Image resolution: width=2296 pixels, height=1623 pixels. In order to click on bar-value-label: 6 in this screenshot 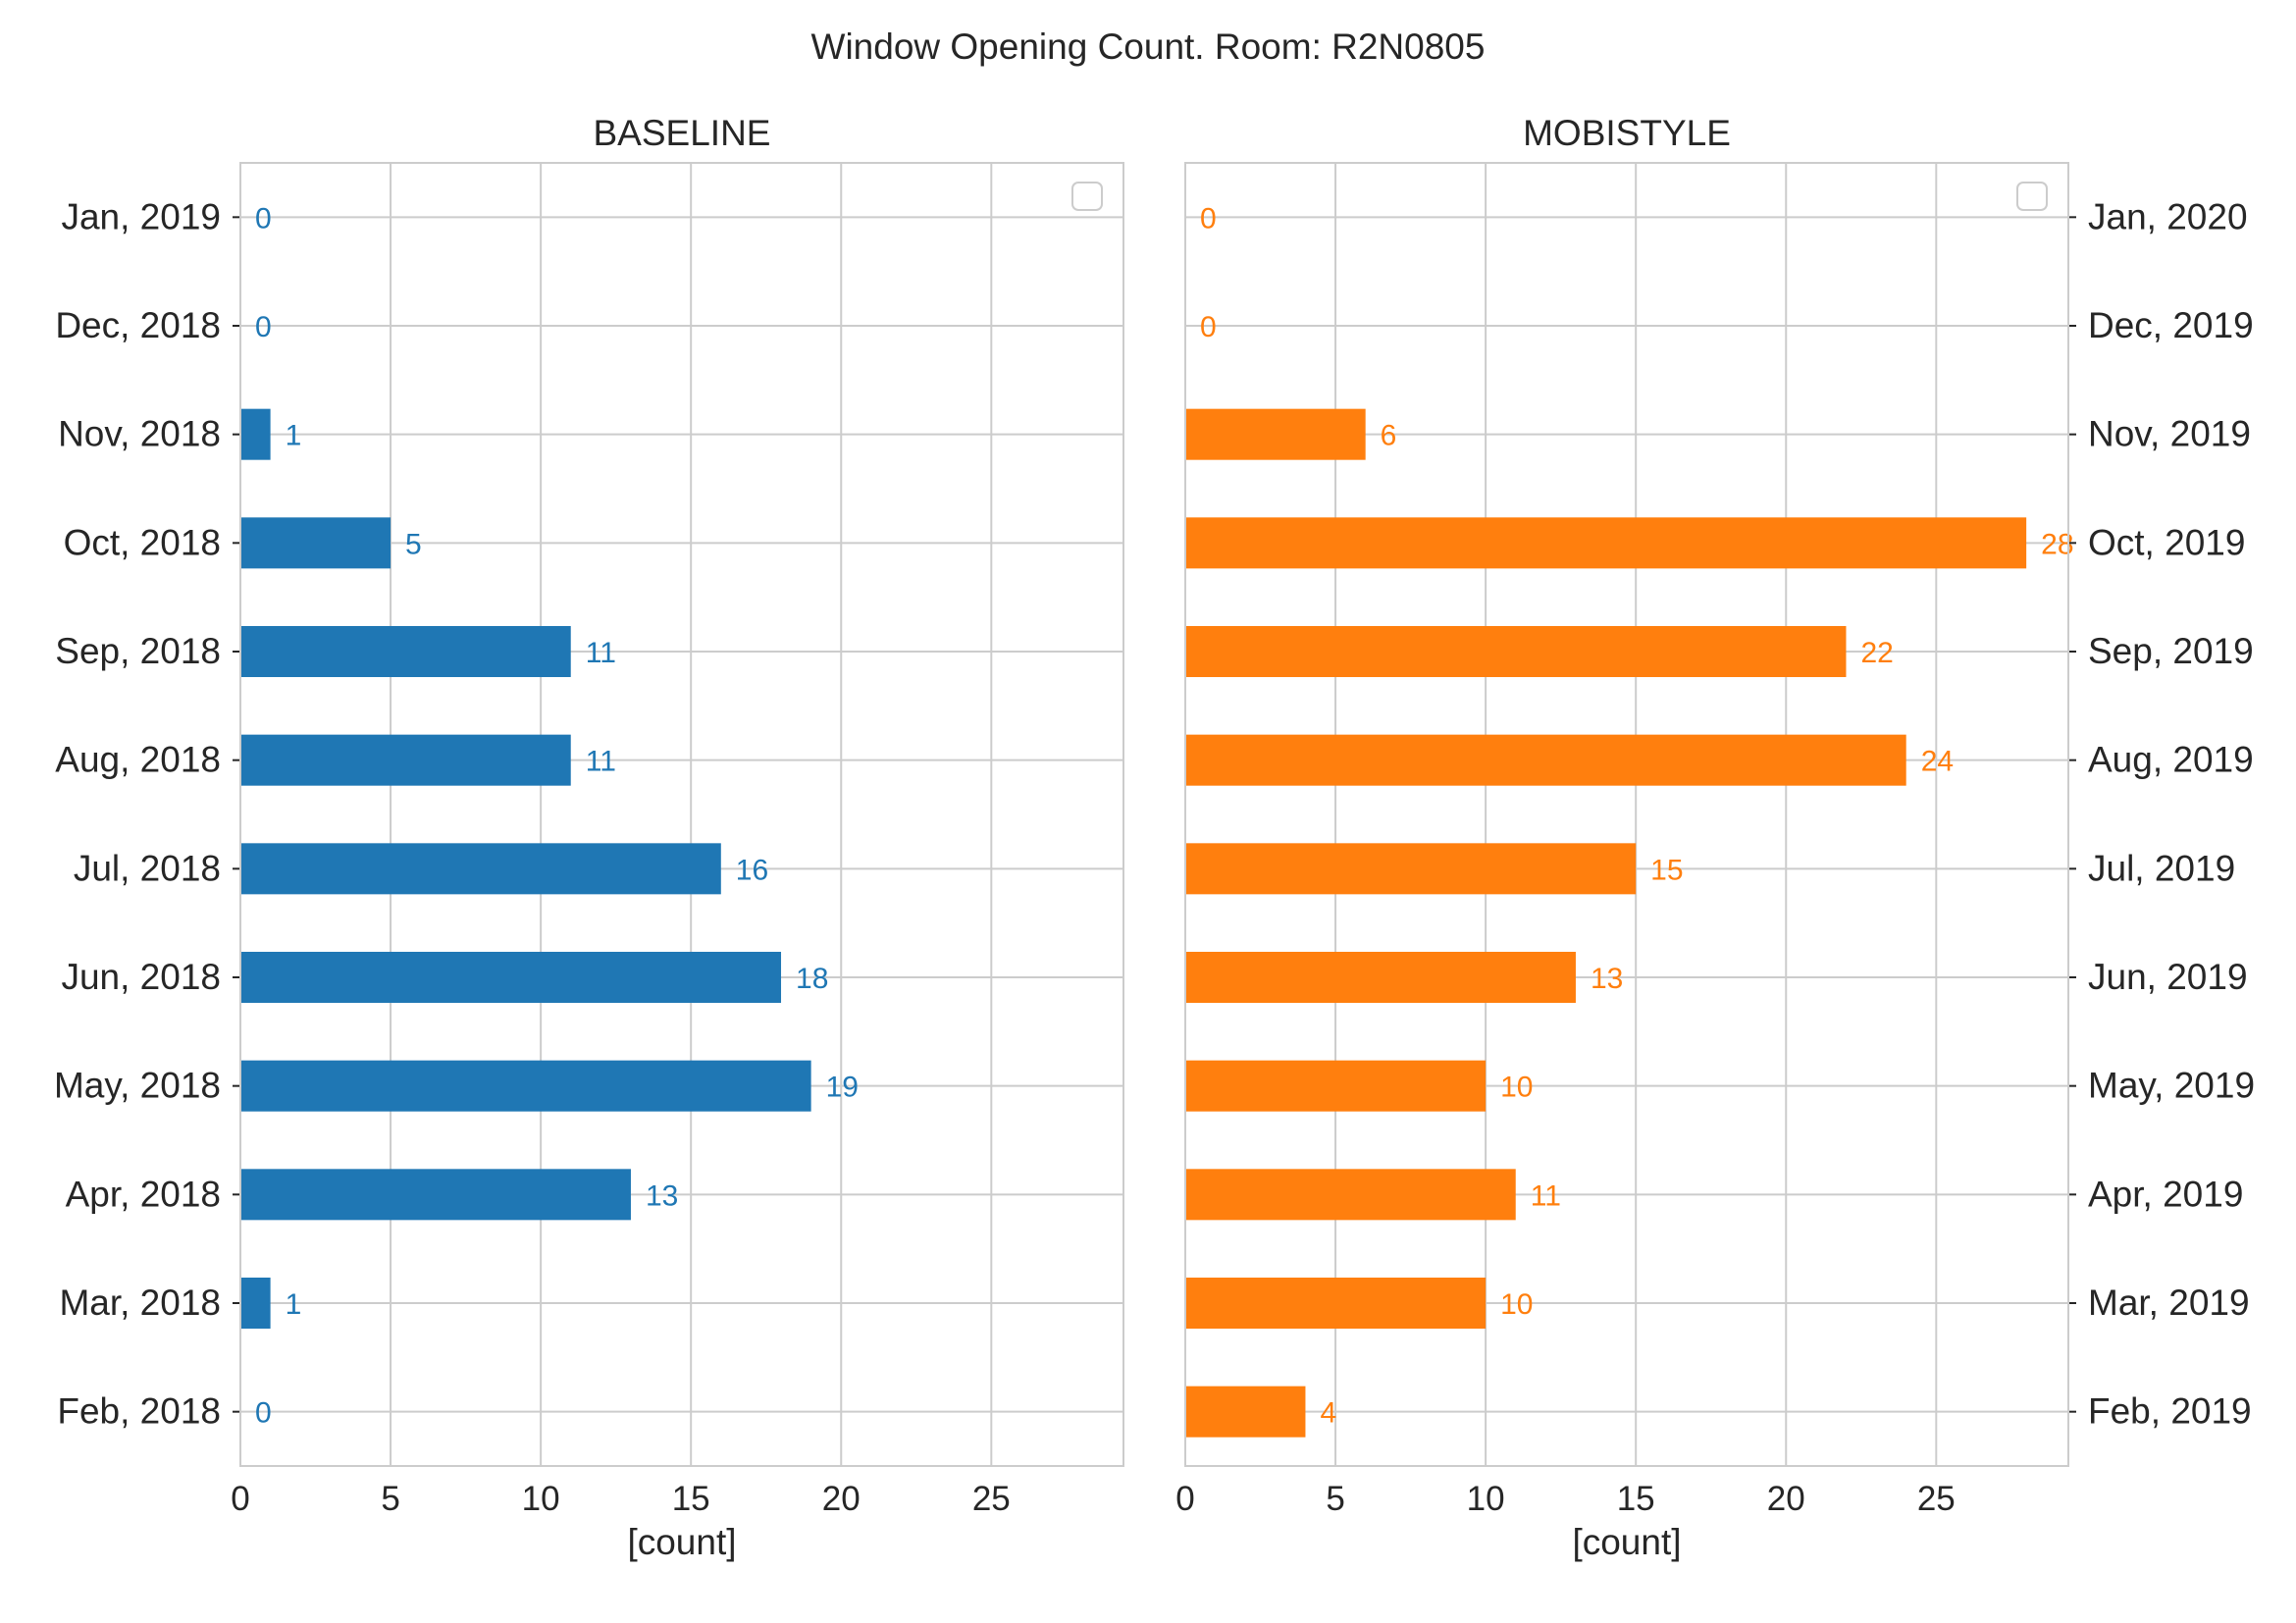, I will do `click(1389, 436)`.